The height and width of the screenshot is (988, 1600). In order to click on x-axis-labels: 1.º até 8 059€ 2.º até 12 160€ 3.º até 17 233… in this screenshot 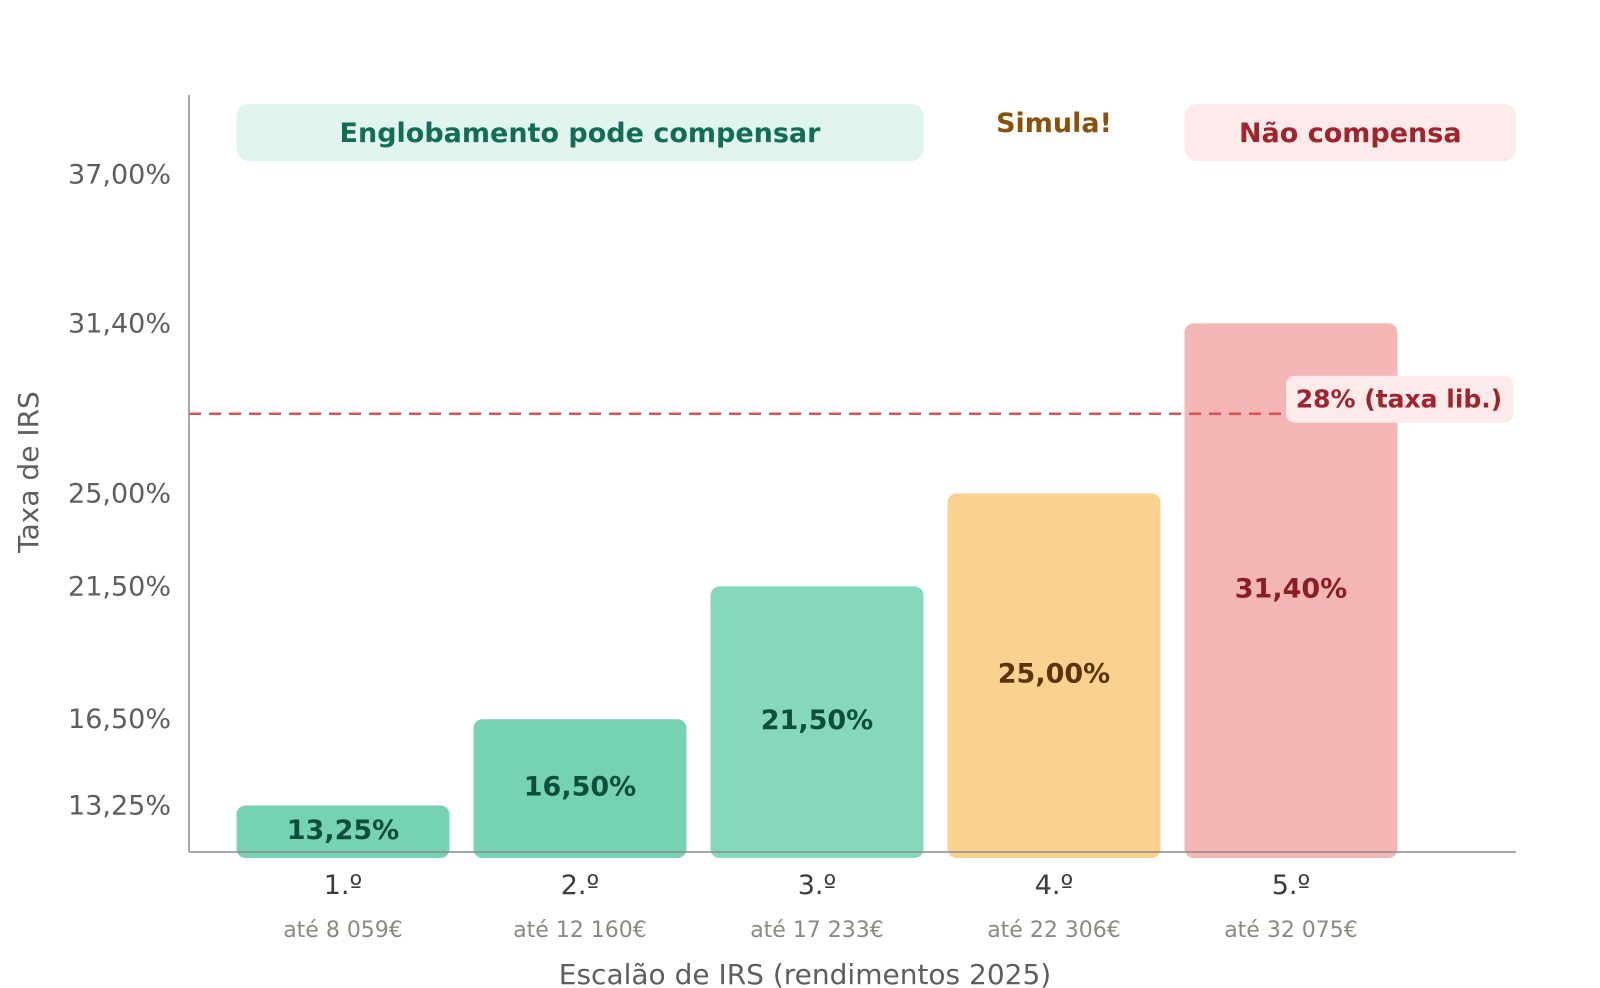, I will do `click(820, 906)`.